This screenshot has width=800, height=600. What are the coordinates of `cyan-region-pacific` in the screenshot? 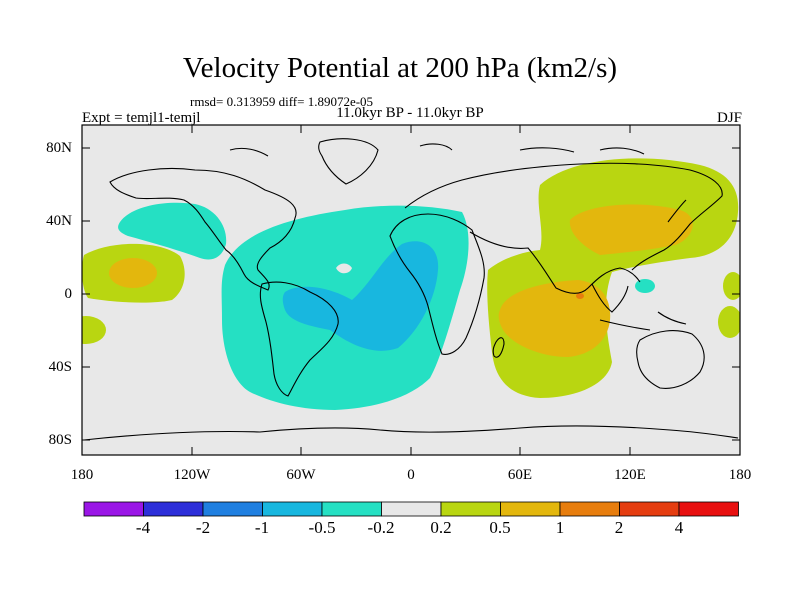 It's located at (172, 231).